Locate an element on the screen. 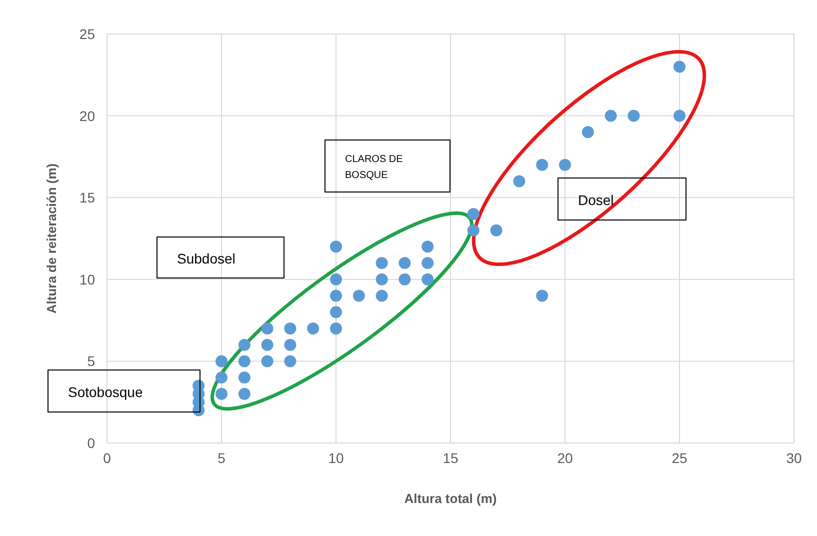 Image resolution: width=817 pixels, height=536 pixels. annotation: CLAROS DE BOSQUE is located at coordinates (374, 167).